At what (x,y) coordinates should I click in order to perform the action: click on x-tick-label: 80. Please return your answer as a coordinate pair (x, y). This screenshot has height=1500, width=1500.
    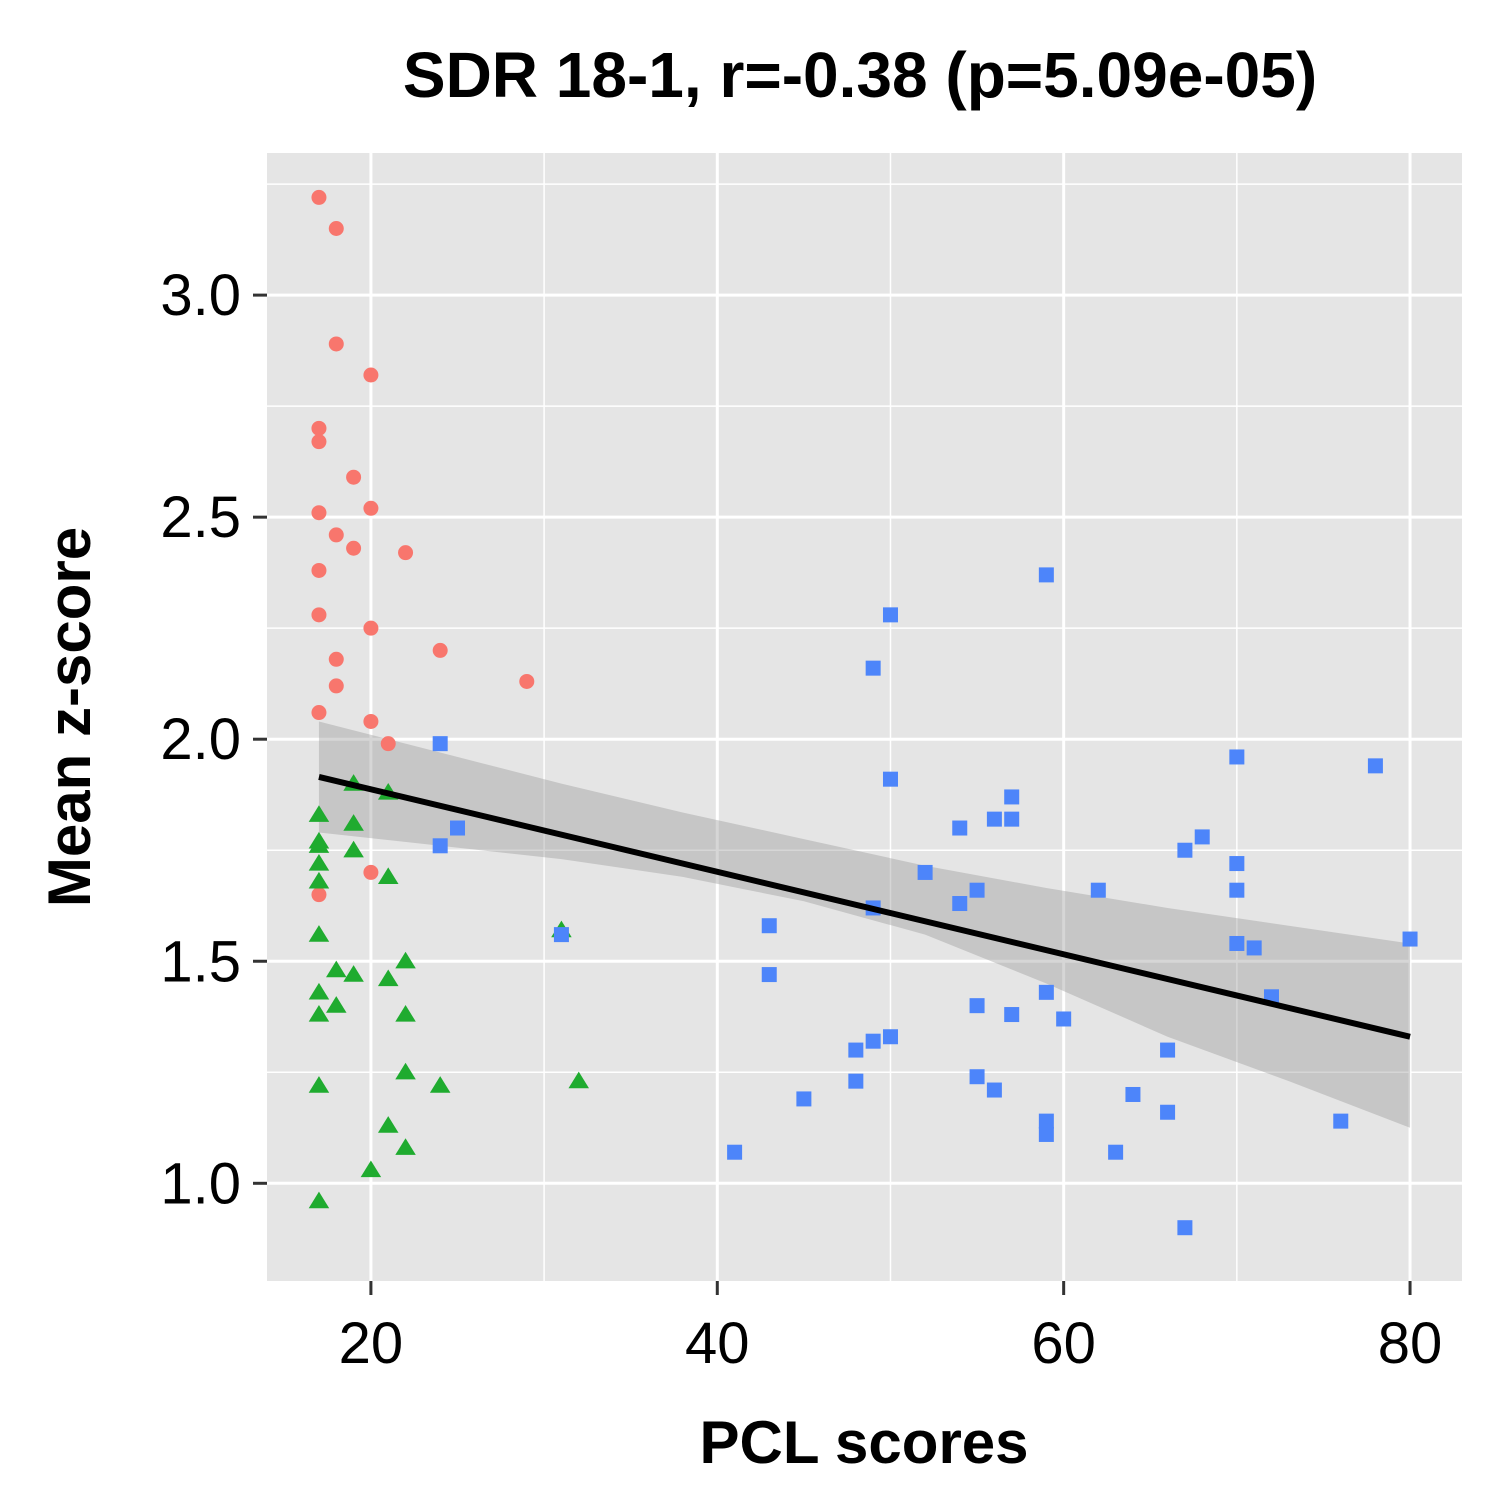
    Looking at the image, I should click on (1410, 1343).